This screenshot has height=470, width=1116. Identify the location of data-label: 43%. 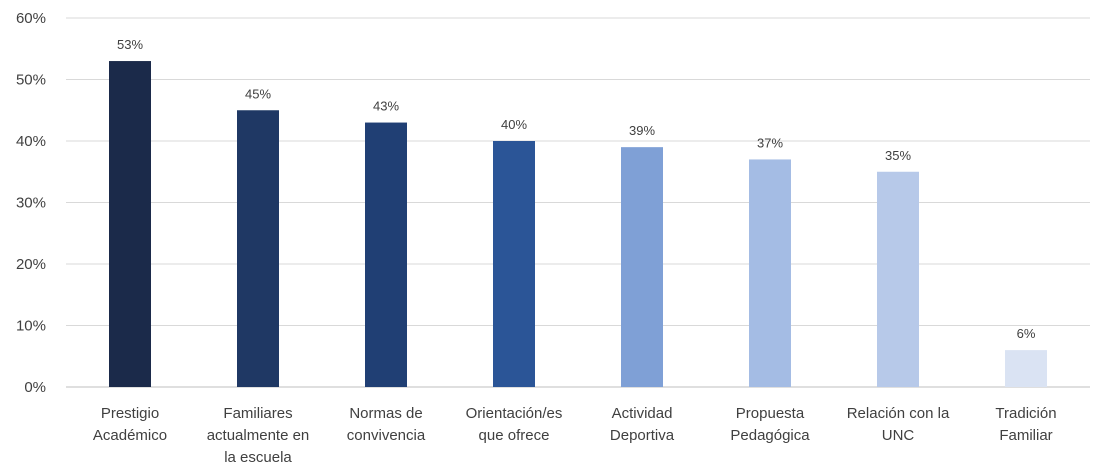
(386, 106).